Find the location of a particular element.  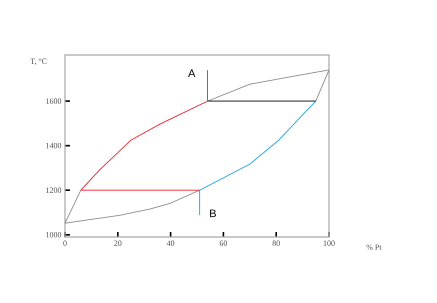

annotation: A is located at coordinates (192, 73).